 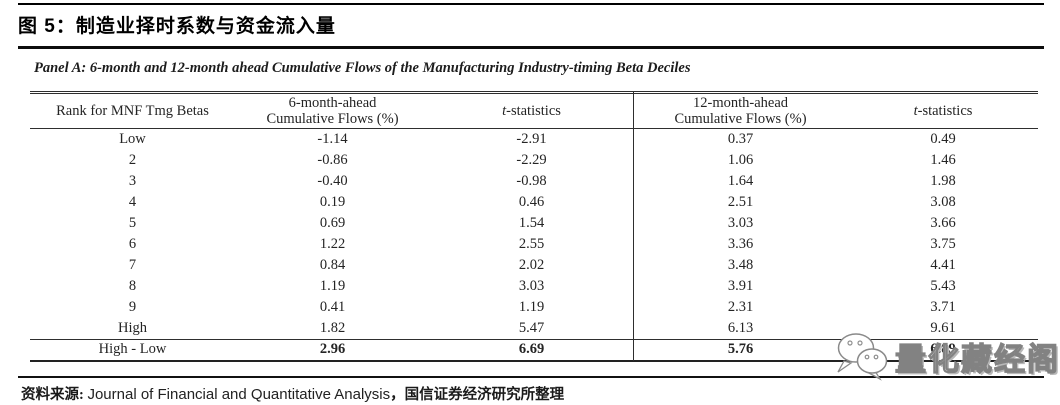 I want to click on value-cell: -2.91, so click(x=531, y=138).